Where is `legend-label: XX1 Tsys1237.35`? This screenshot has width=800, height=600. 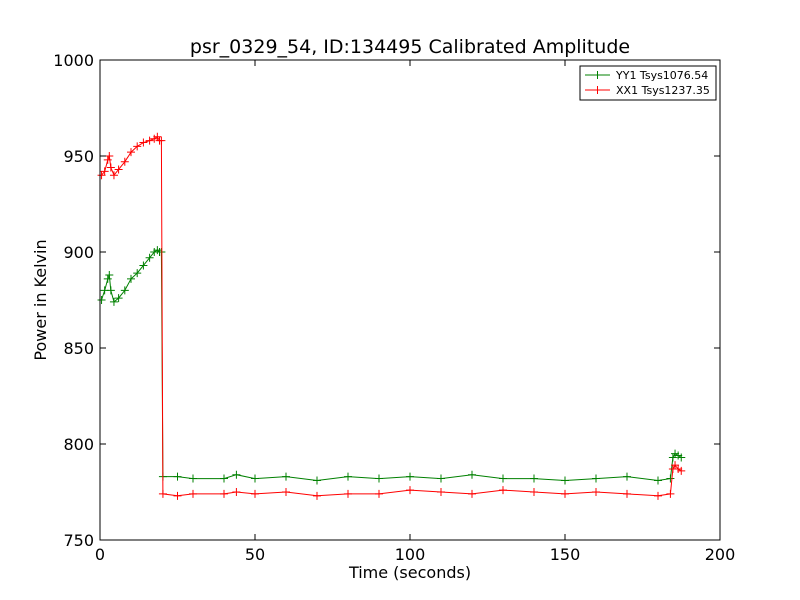
legend-label: XX1 Tsys1237.35 is located at coordinates (663, 90).